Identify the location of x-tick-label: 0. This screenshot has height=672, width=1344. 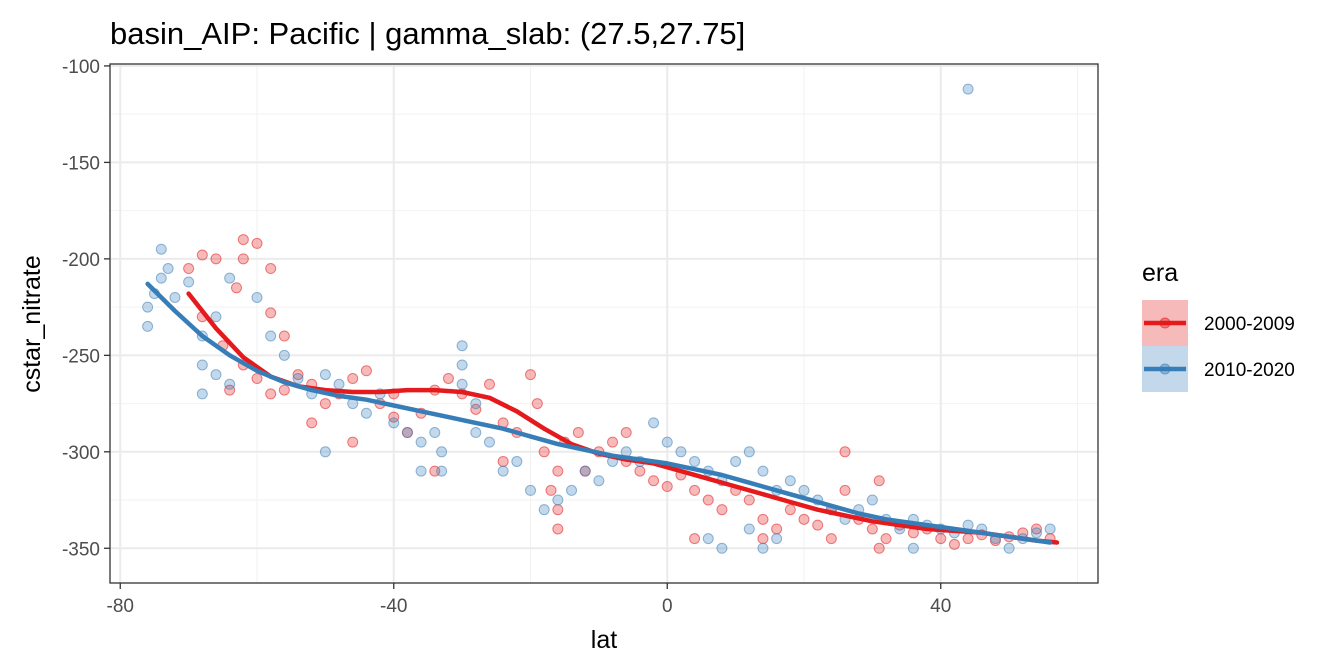
(667, 606).